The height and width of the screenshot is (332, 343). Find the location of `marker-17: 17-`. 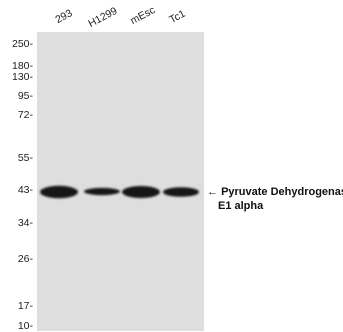

marker-17: 17- is located at coordinates (25, 306).